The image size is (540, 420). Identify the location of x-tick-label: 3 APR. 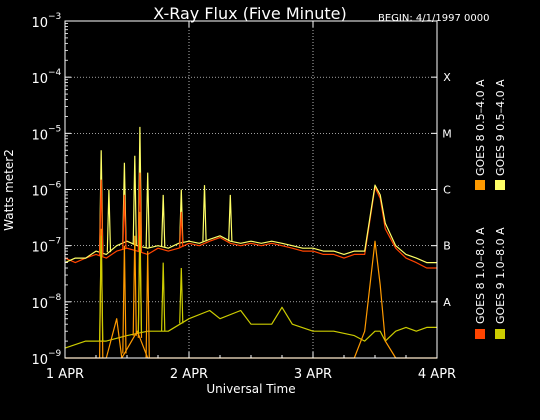
(313, 374).